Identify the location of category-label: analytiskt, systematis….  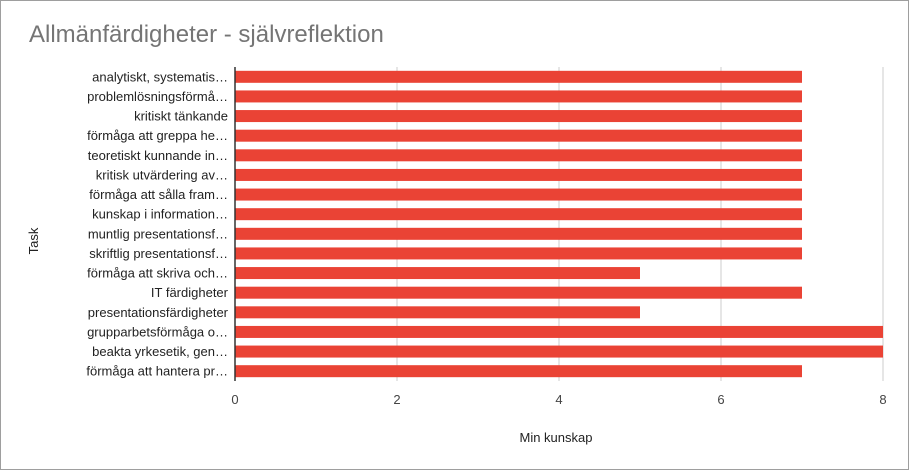
(160, 76).